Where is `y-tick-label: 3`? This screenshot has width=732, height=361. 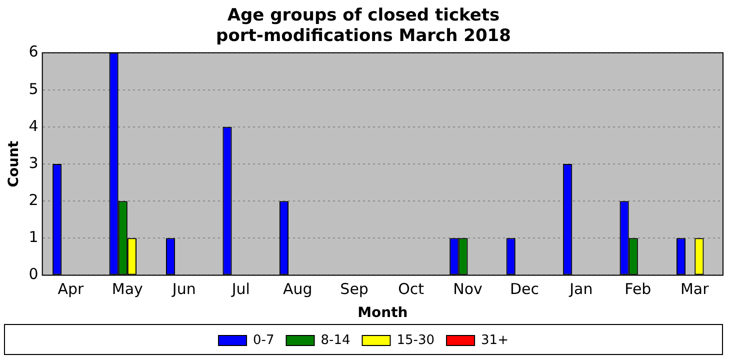 y-tick-label: 3 is located at coordinates (33, 163).